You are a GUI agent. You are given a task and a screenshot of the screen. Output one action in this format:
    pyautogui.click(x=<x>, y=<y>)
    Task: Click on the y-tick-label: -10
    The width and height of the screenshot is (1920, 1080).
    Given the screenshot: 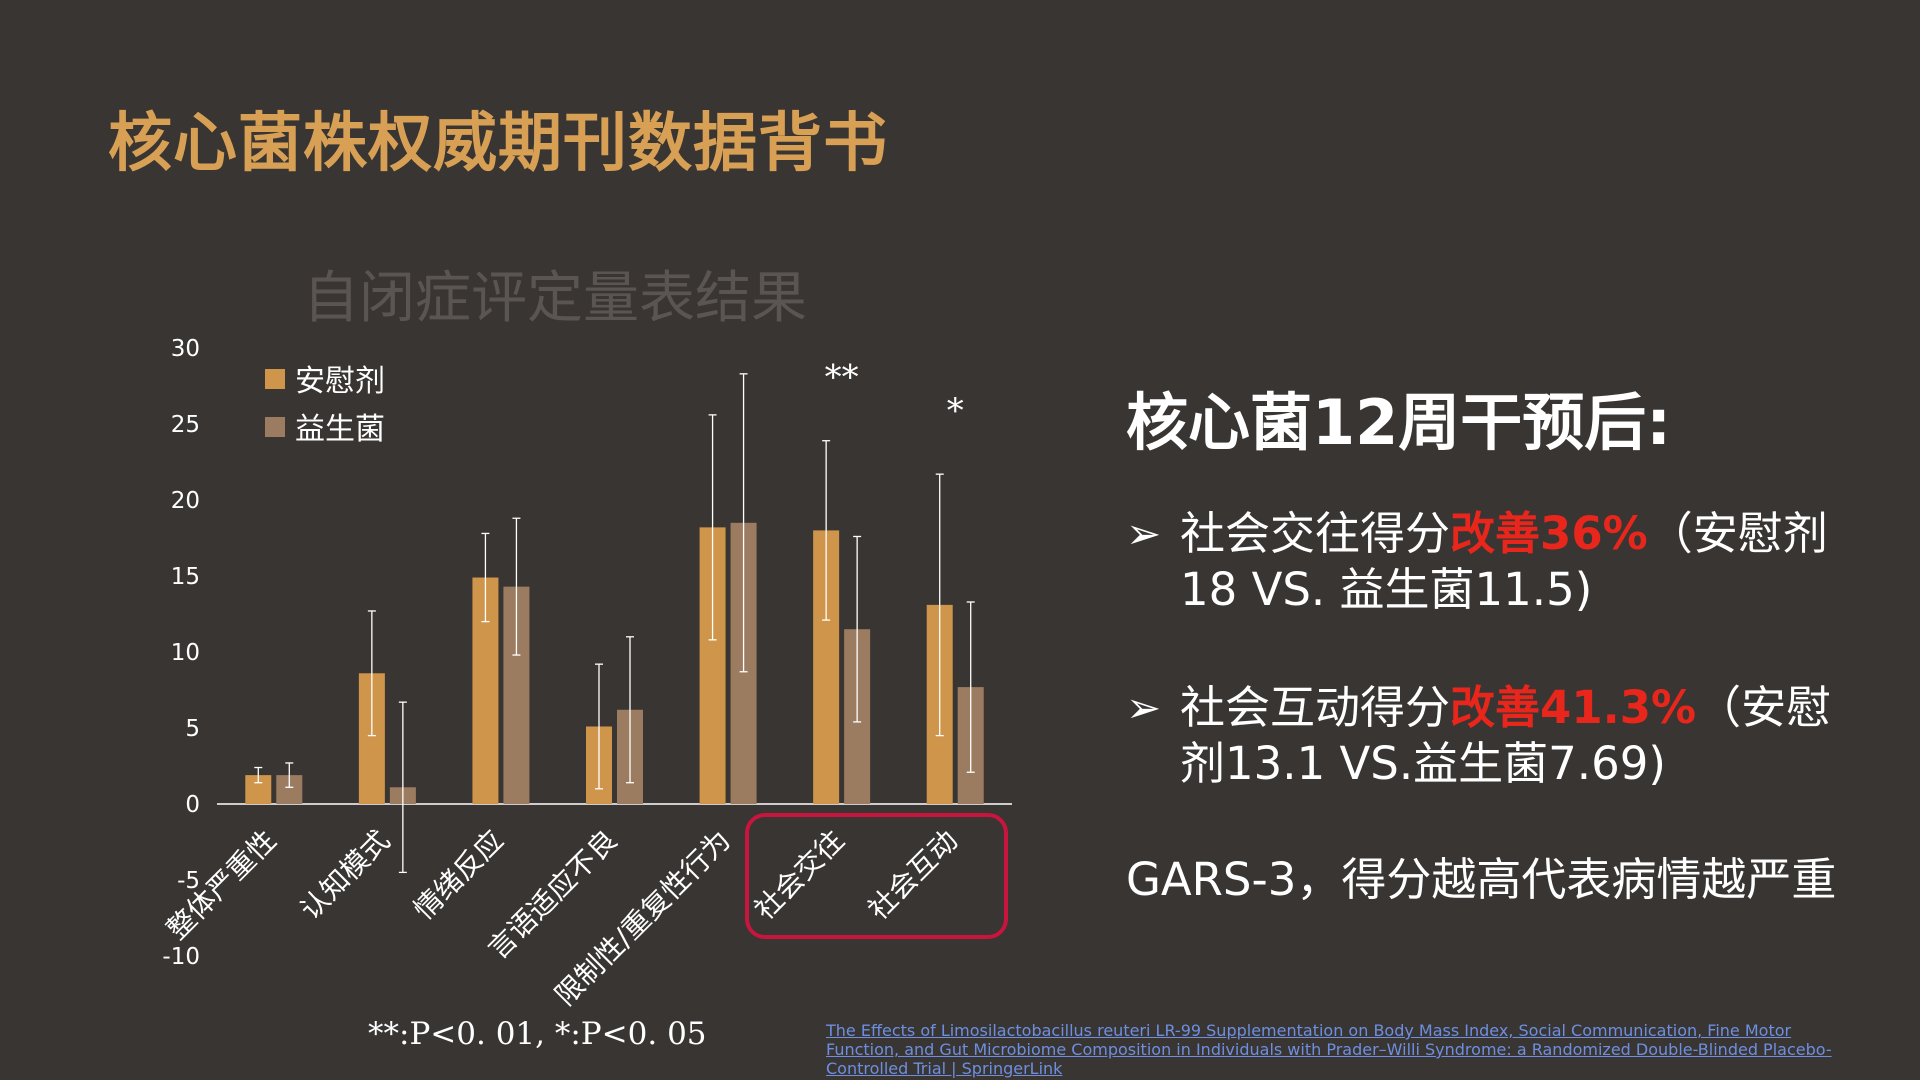 What is the action you would take?
    pyautogui.click(x=181, y=957)
    